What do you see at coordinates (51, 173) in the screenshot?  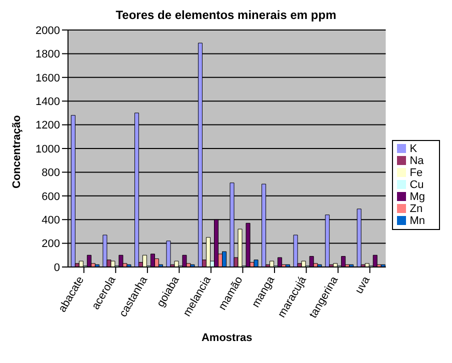 I see `y-tick-label: 800` at bounding box center [51, 173].